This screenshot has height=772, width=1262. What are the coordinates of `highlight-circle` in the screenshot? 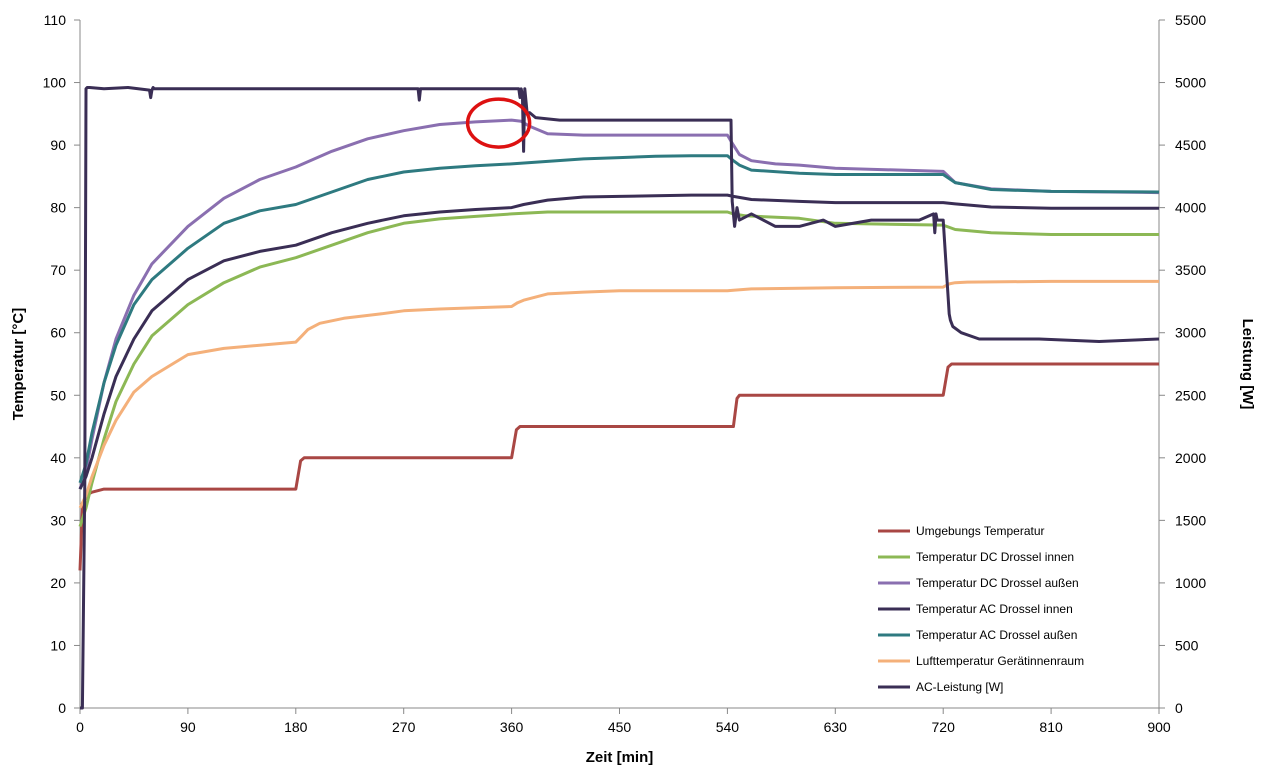 It's located at (498, 123).